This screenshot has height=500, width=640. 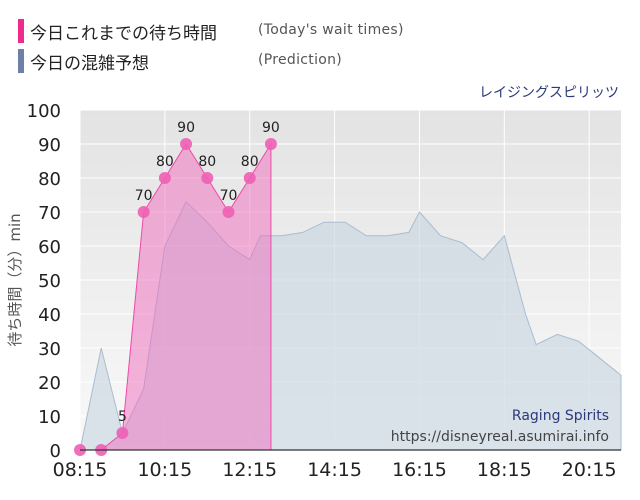 What do you see at coordinates (49, 213) in the screenshot?
I see `y-tick-label: 70` at bounding box center [49, 213].